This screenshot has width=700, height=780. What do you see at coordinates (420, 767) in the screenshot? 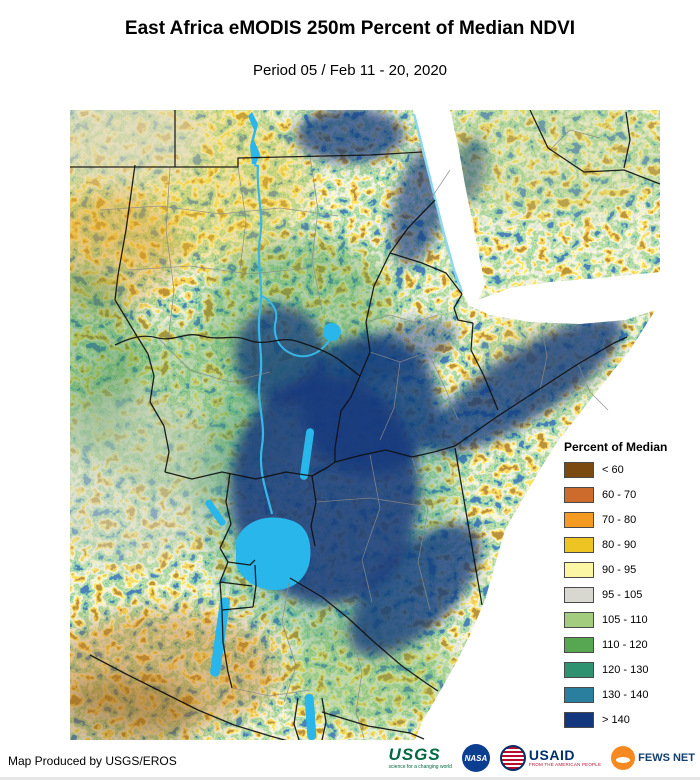
I see `usgs-logo-tagline: science for a changing world` at bounding box center [420, 767].